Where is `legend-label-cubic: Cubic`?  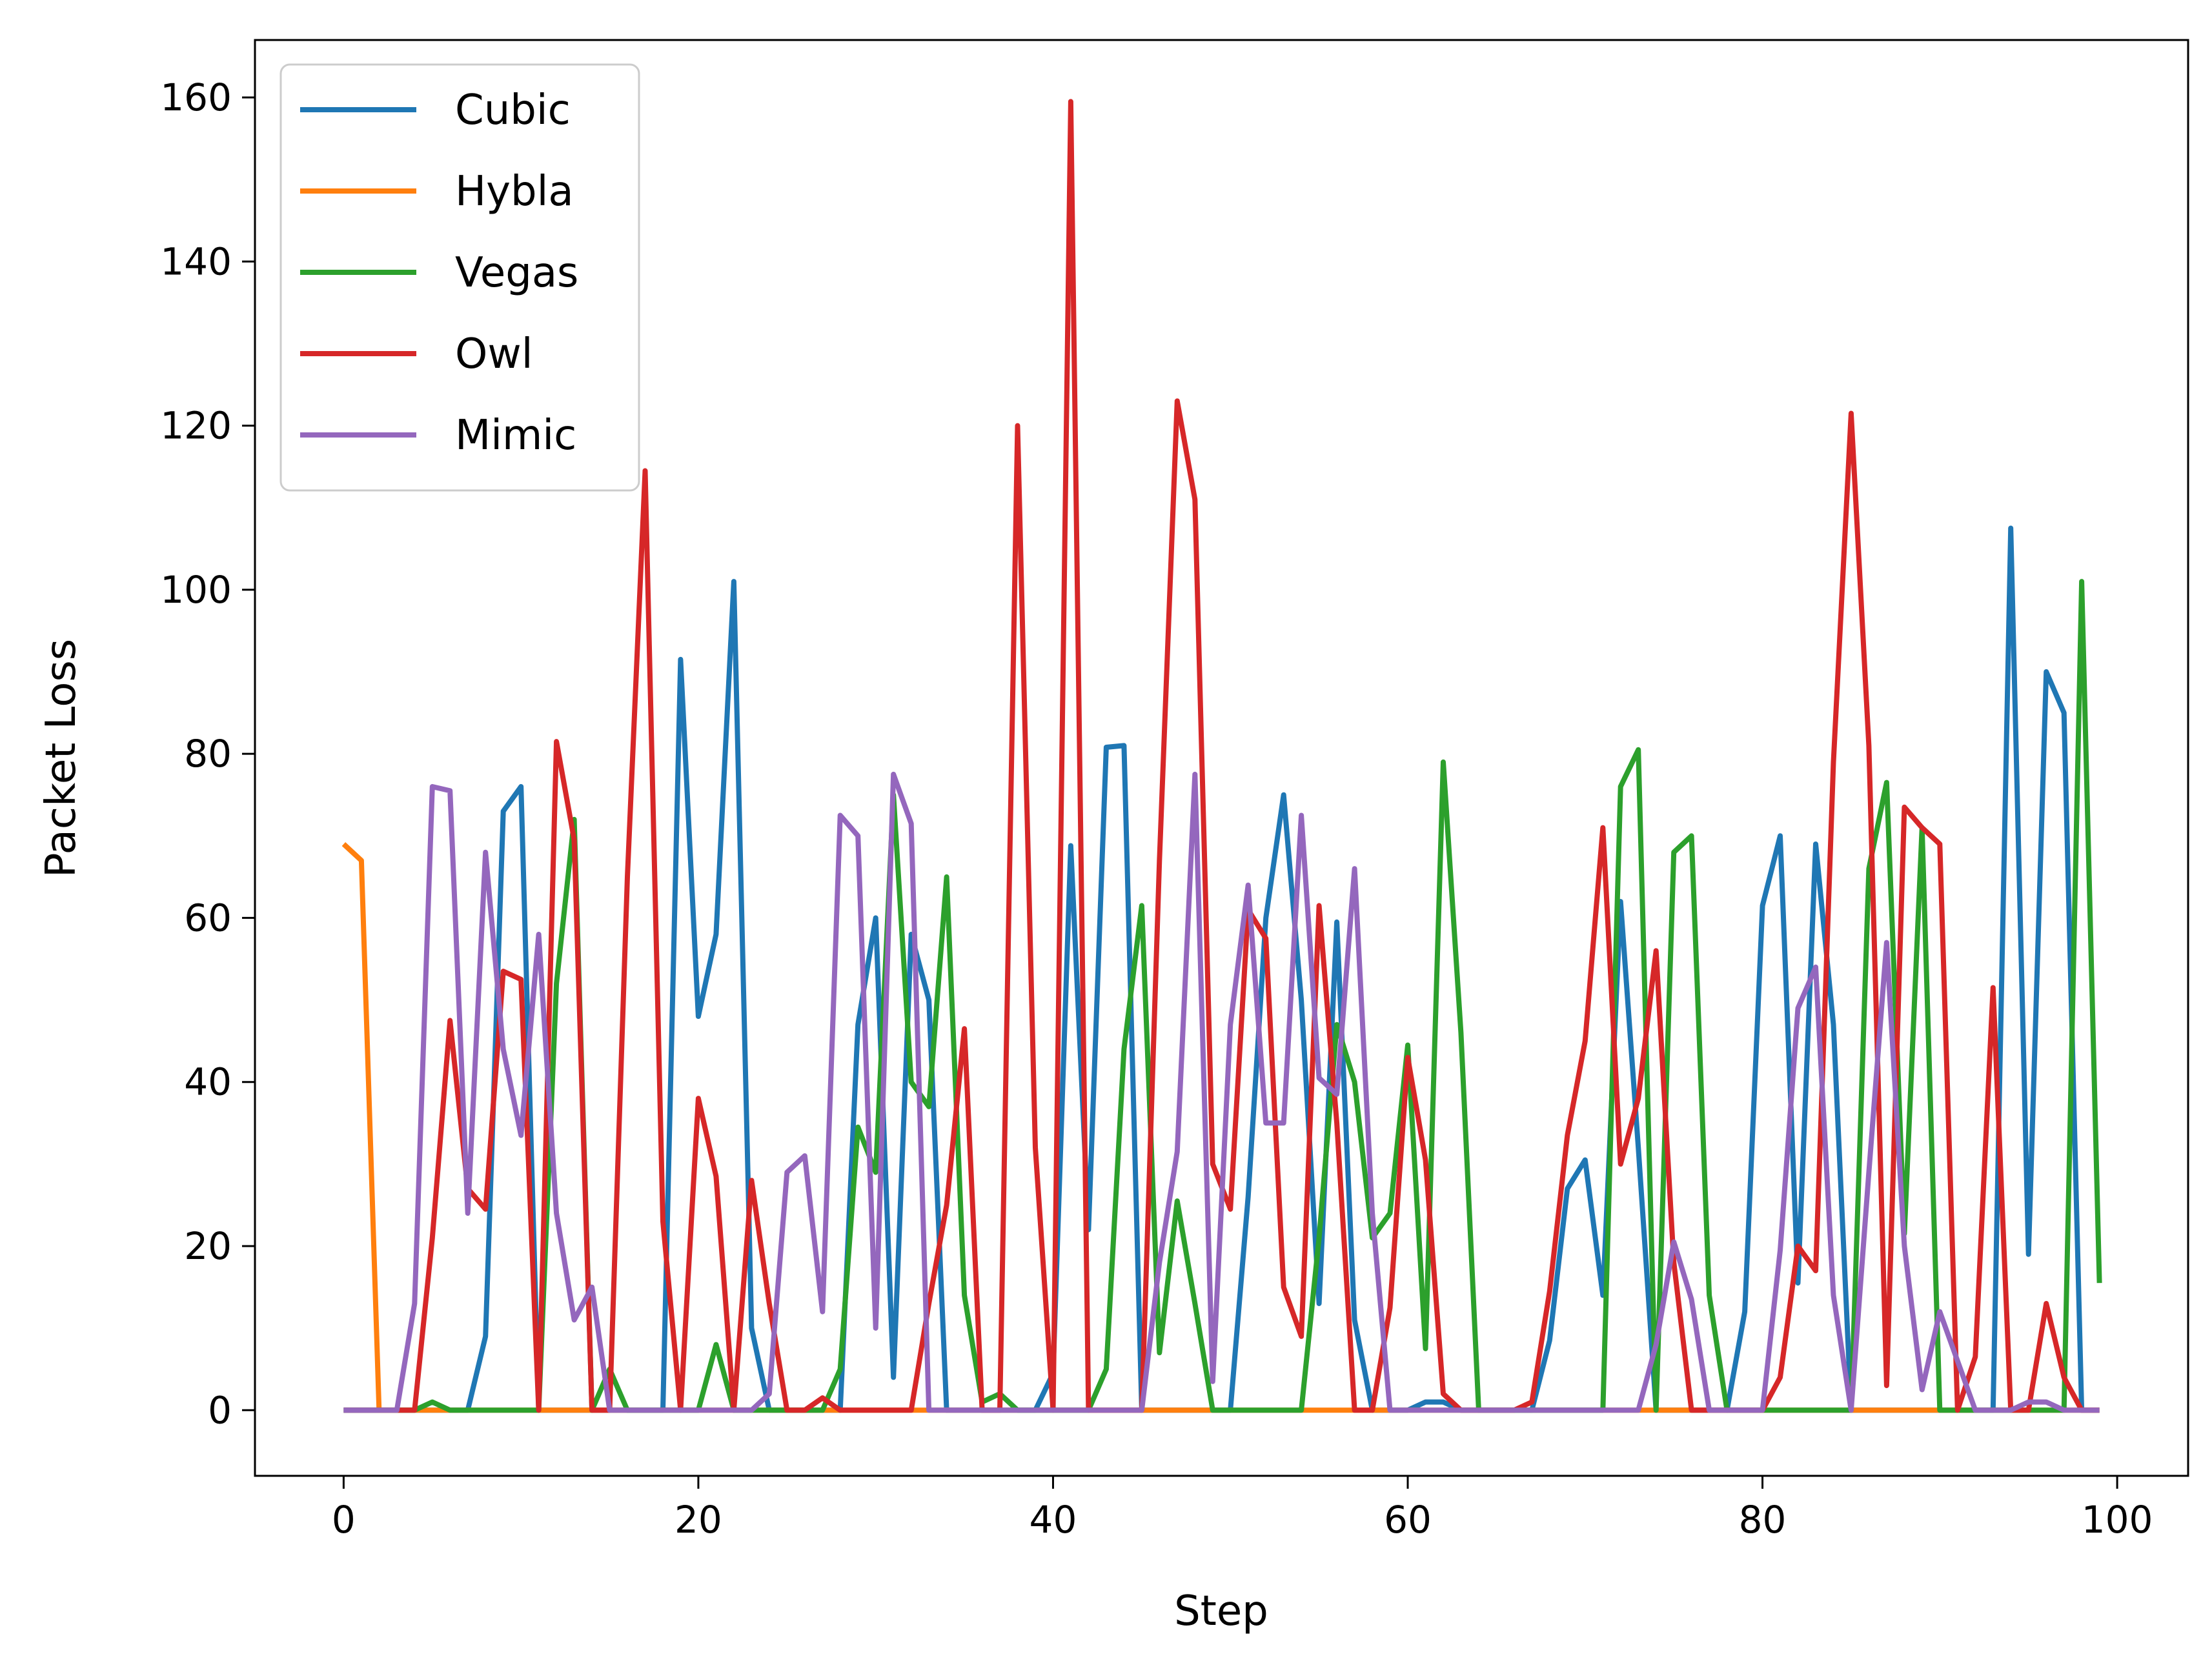 legend-label-cubic: Cubic is located at coordinates (513, 110).